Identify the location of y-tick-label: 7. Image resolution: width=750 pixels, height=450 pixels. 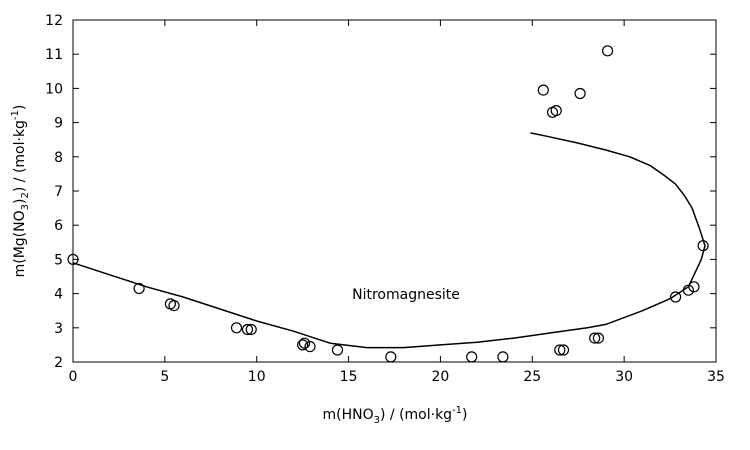
(58, 192).